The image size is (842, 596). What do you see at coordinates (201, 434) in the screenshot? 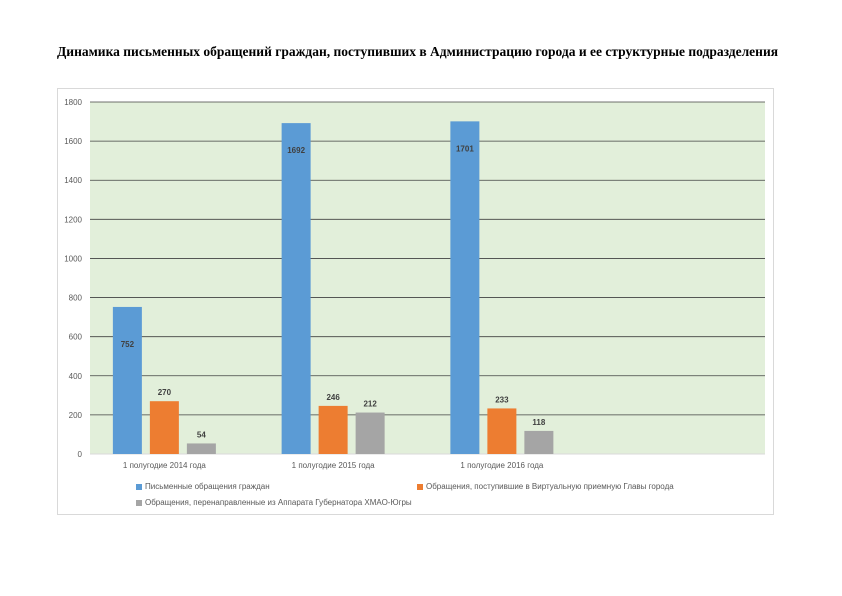
I see `data-label: 54` at bounding box center [201, 434].